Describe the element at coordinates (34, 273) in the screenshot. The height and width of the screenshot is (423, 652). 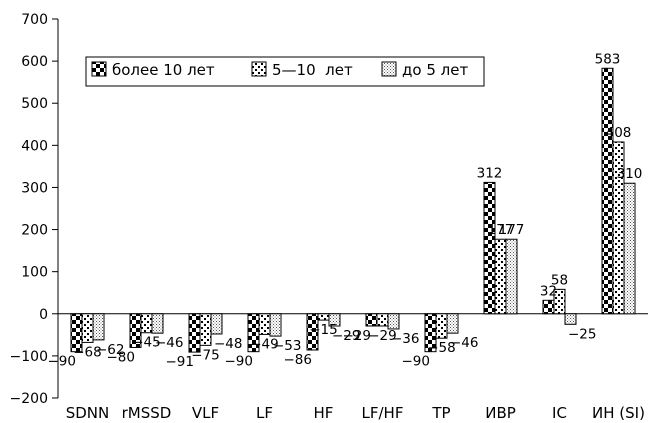
I see `y-tick-label: 100` at that location.